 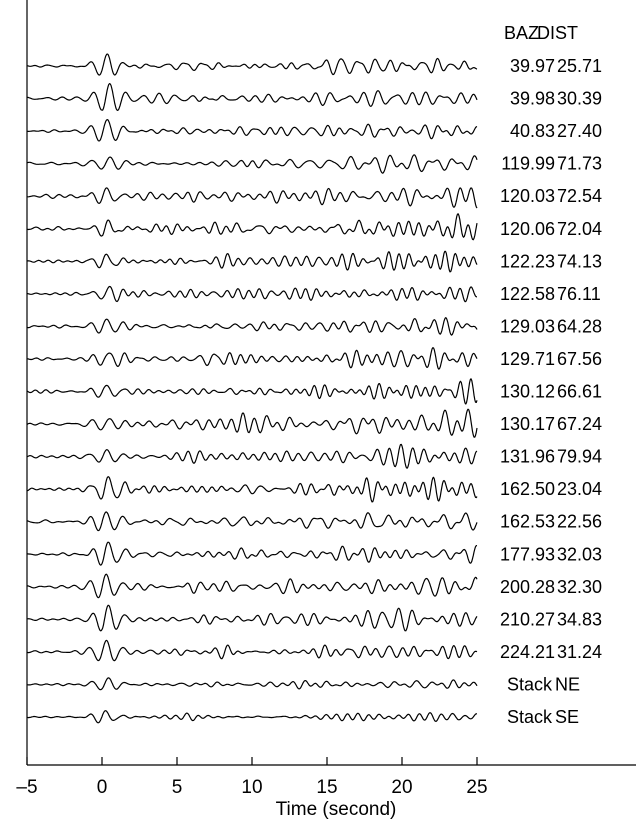 What do you see at coordinates (476, 787) in the screenshot?
I see `x-tick-label: 25` at bounding box center [476, 787].